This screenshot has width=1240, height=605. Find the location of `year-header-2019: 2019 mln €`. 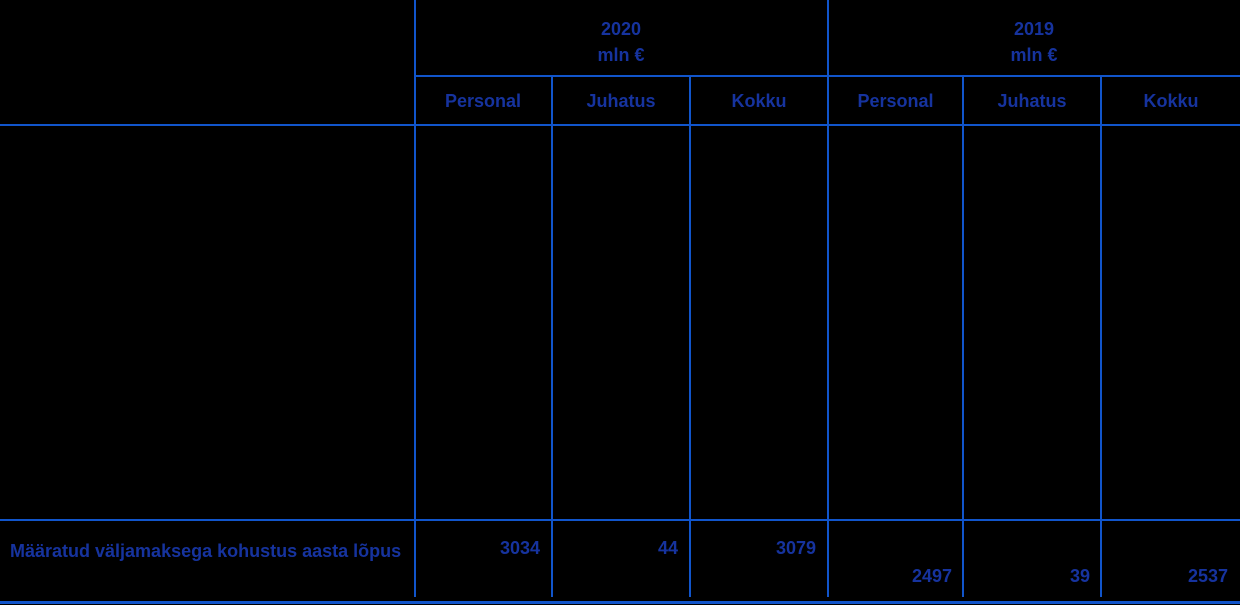

year-header-2019: 2019 mln € is located at coordinates (1034, 42).